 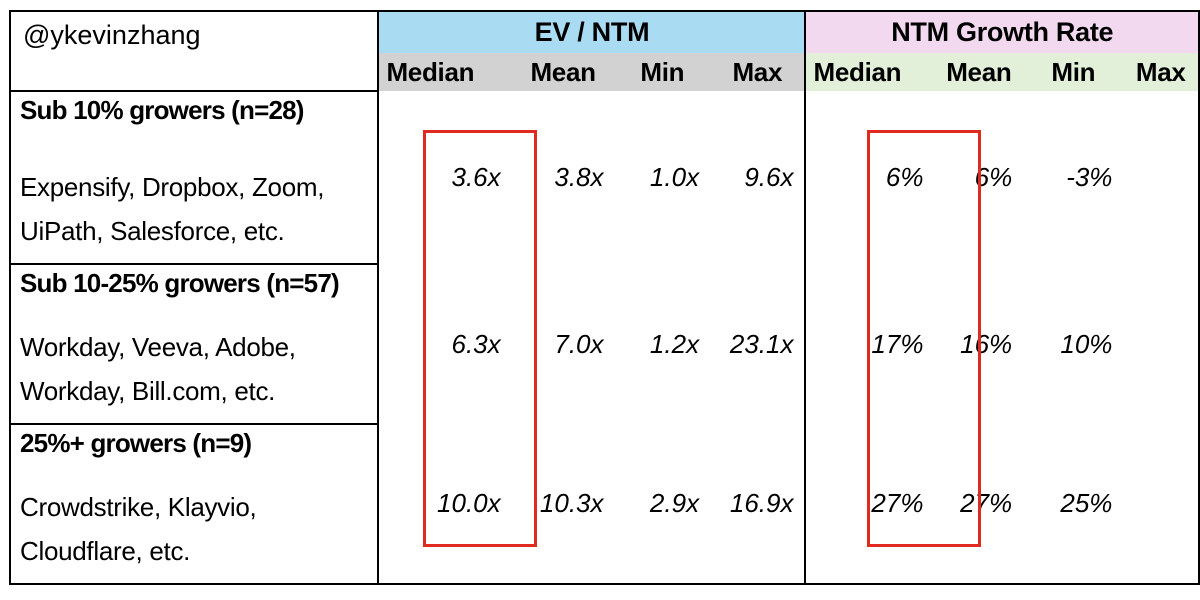 What do you see at coordinates (445, 504) in the screenshot?
I see `value-ev-median: 10.0x` at bounding box center [445, 504].